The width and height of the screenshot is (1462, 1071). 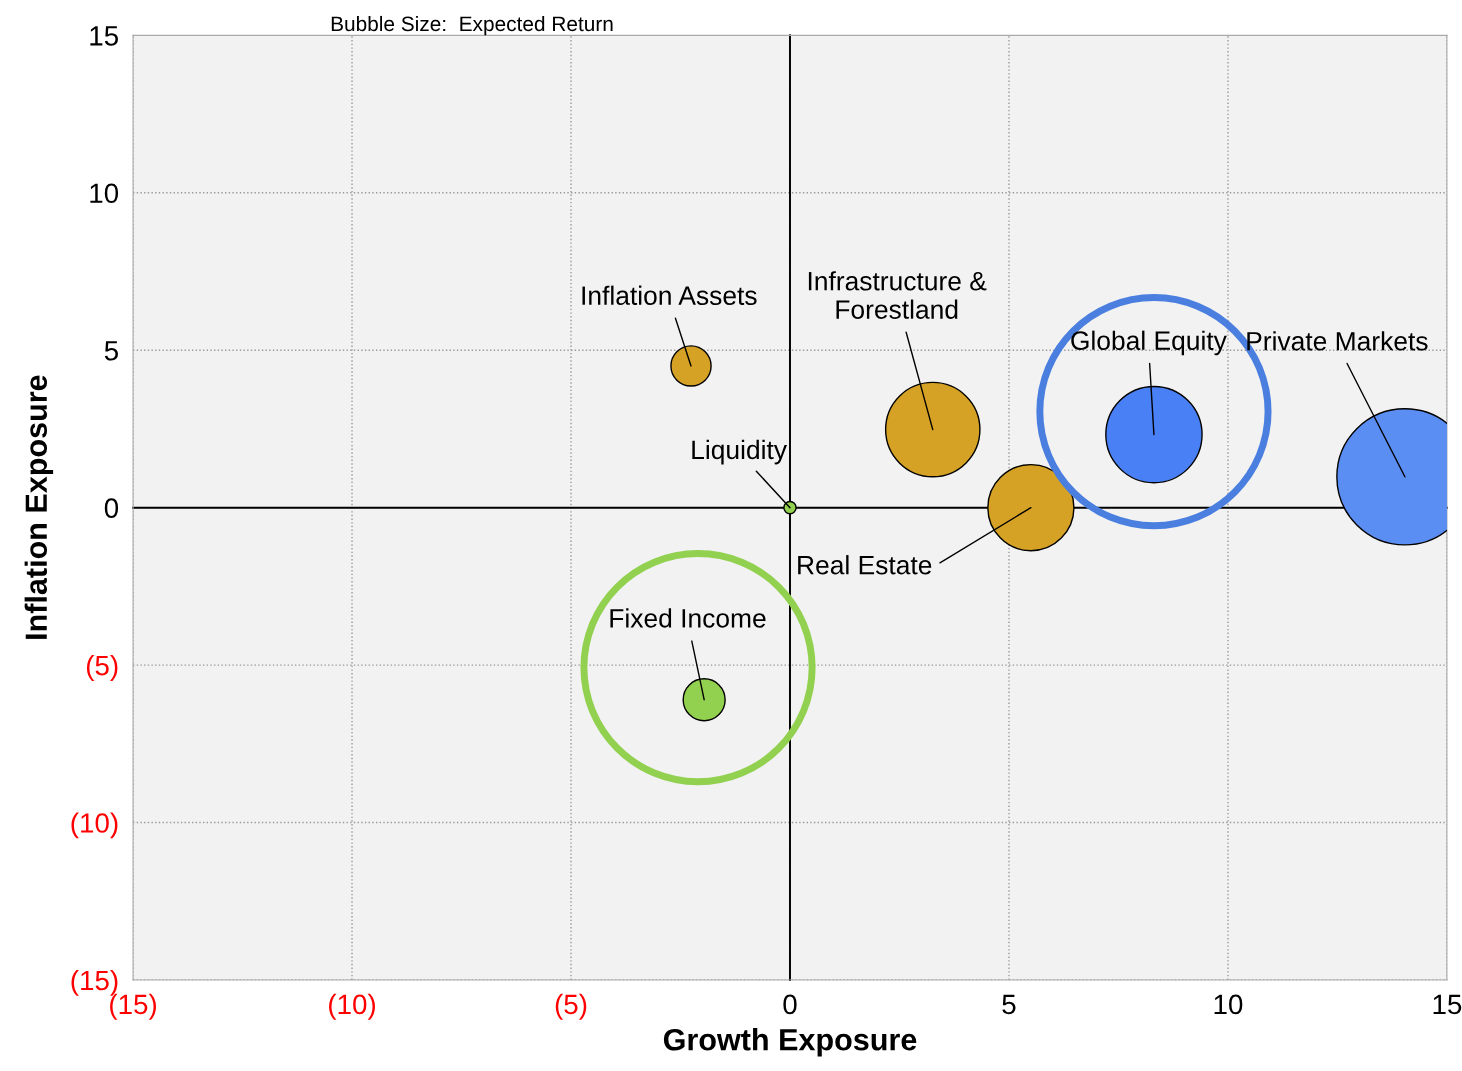 I want to click on series-label: Liquidity, so click(x=739, y=452).